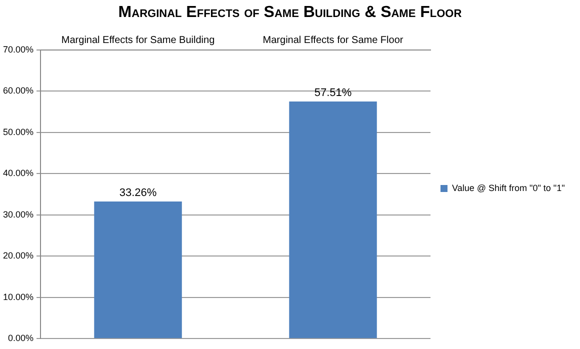 The image size is (580, 349). Describe the element at coordinates (18, 131) in the screenshot. I see `y-tick-label: 50.00%` at that location.